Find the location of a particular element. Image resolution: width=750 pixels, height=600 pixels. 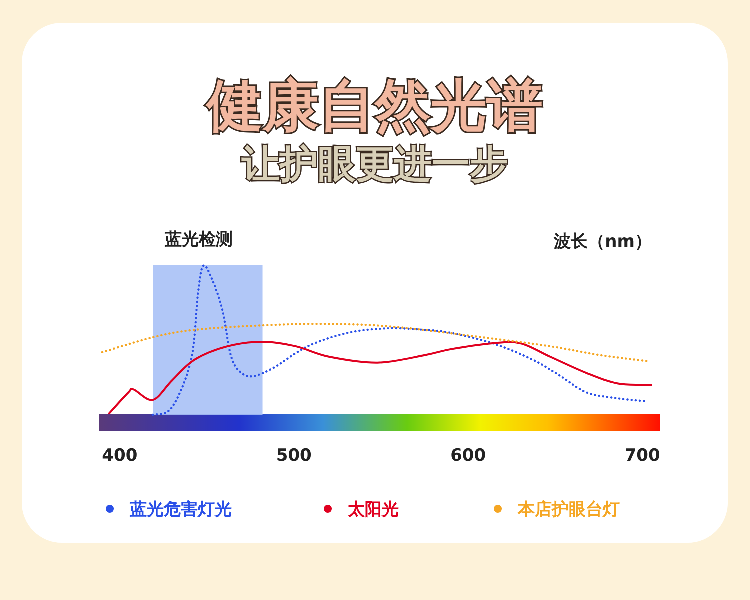

x-tick-label: 400 is located at coordinates (120, 456).